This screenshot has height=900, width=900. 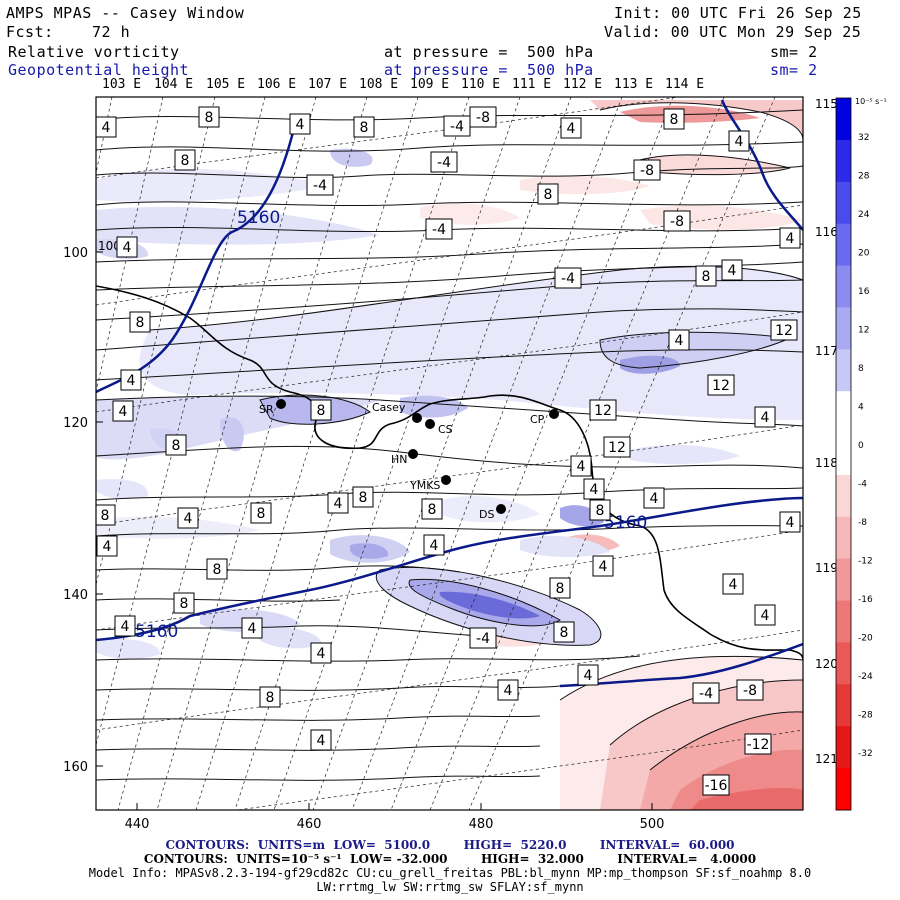 I want to click on svg-text: -20, so click(x=865, y=639).